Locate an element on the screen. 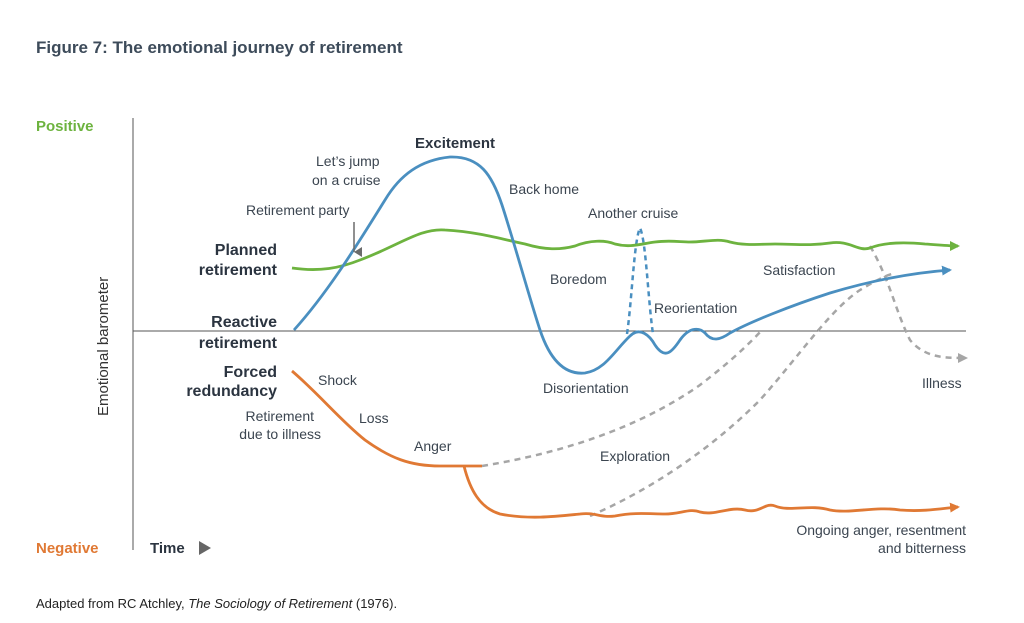  reactive-label-line2: retirement is located at coordinates (238, 343).